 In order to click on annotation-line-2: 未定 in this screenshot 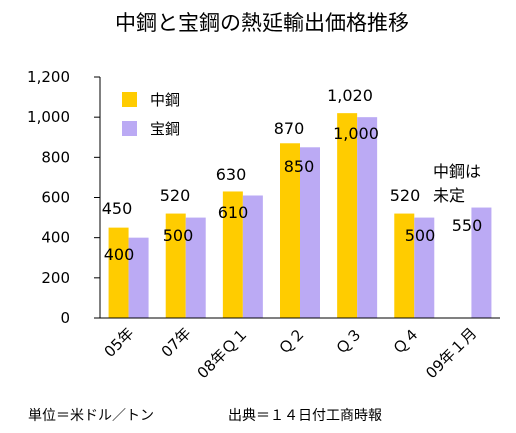, I will do `click(449, 195)`.